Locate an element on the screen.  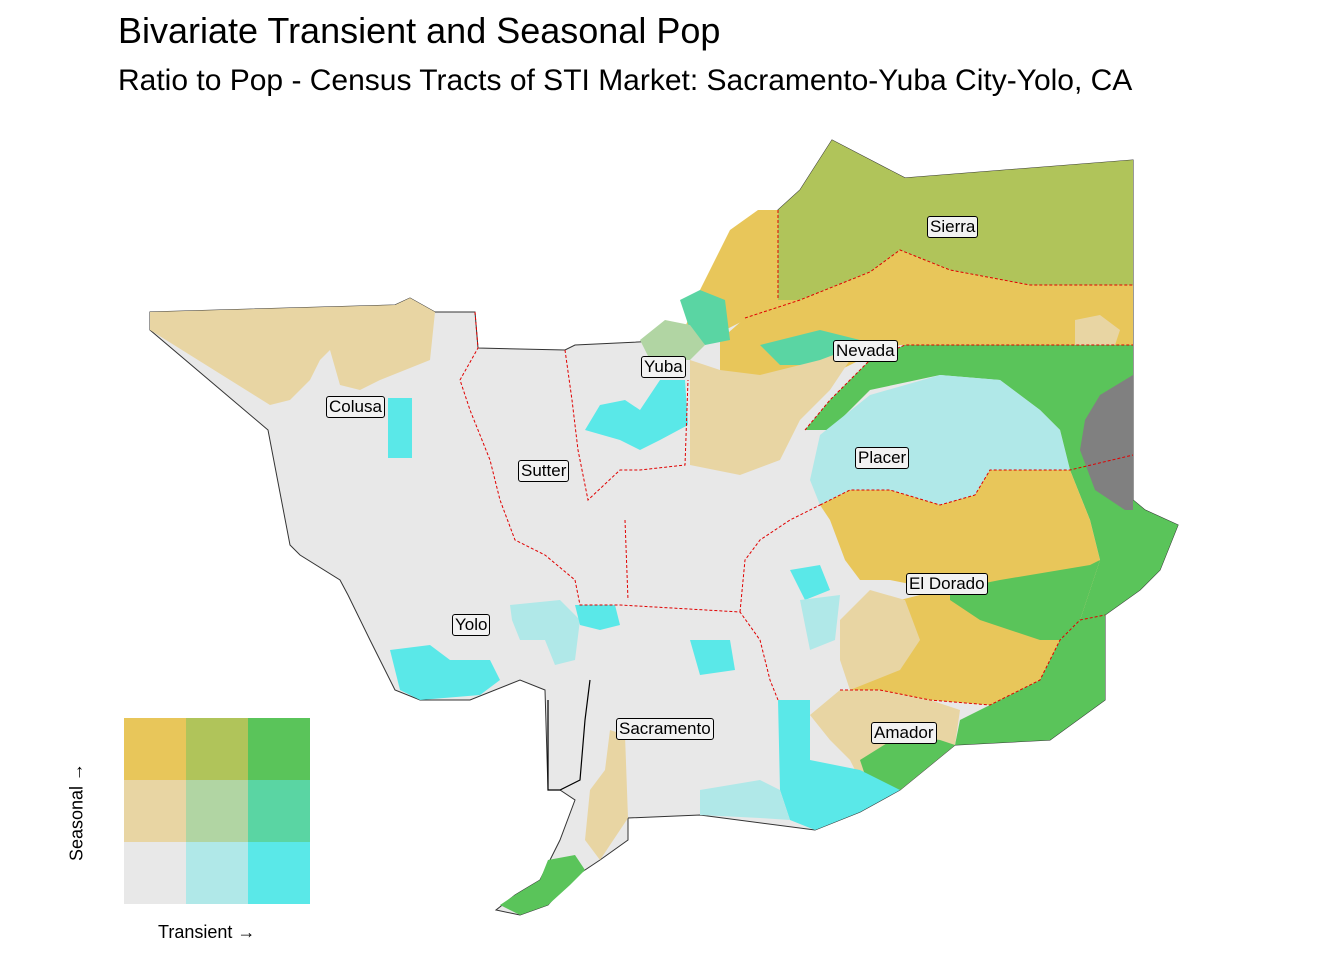
legend-cell-mid-seasonal-high-transient is located at coordinates (279, 811).